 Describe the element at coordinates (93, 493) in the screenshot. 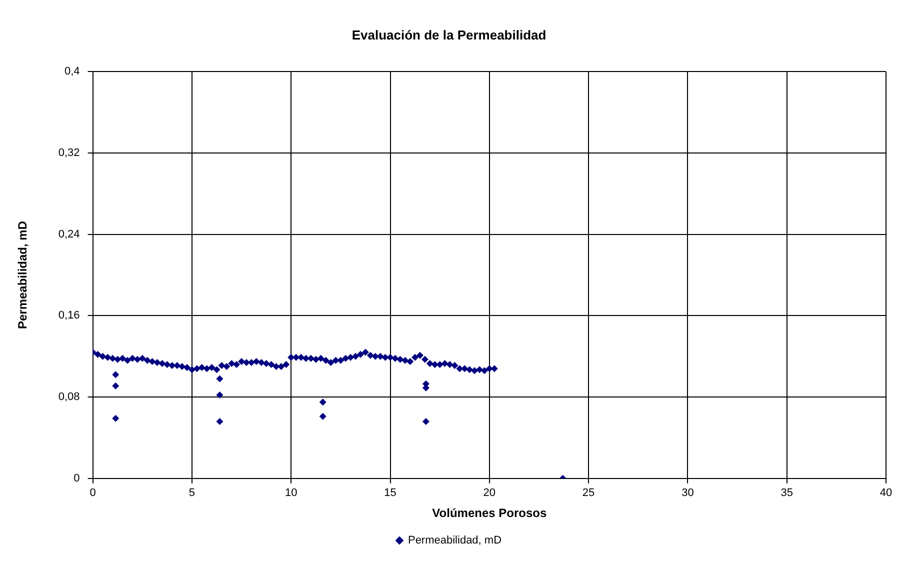

I see `x-tick-label: 0` at that location.